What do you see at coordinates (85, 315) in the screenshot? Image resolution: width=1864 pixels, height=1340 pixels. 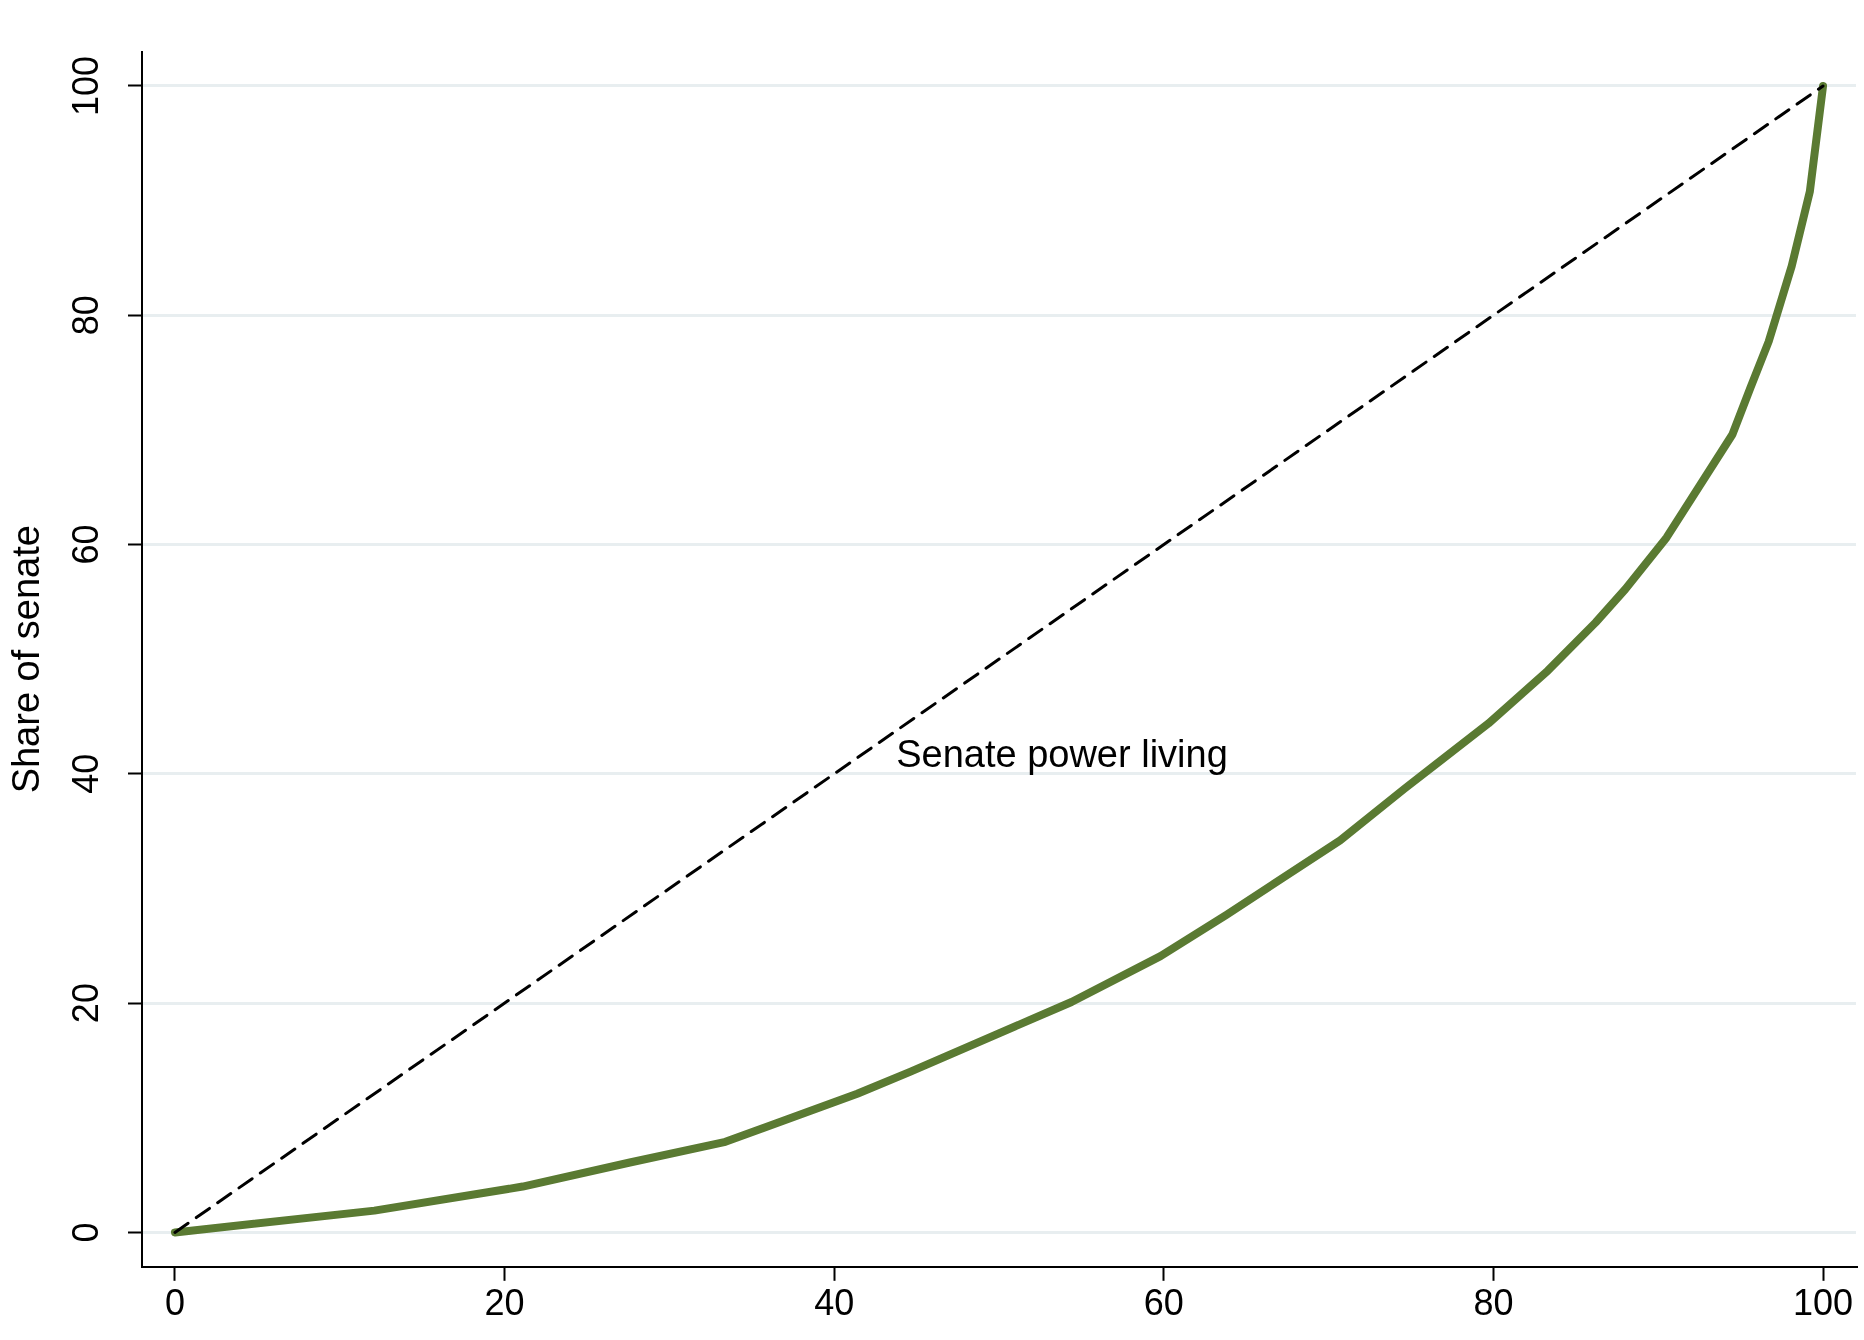 I see `y-tick-label: 80` at bounding box center [85, 315].